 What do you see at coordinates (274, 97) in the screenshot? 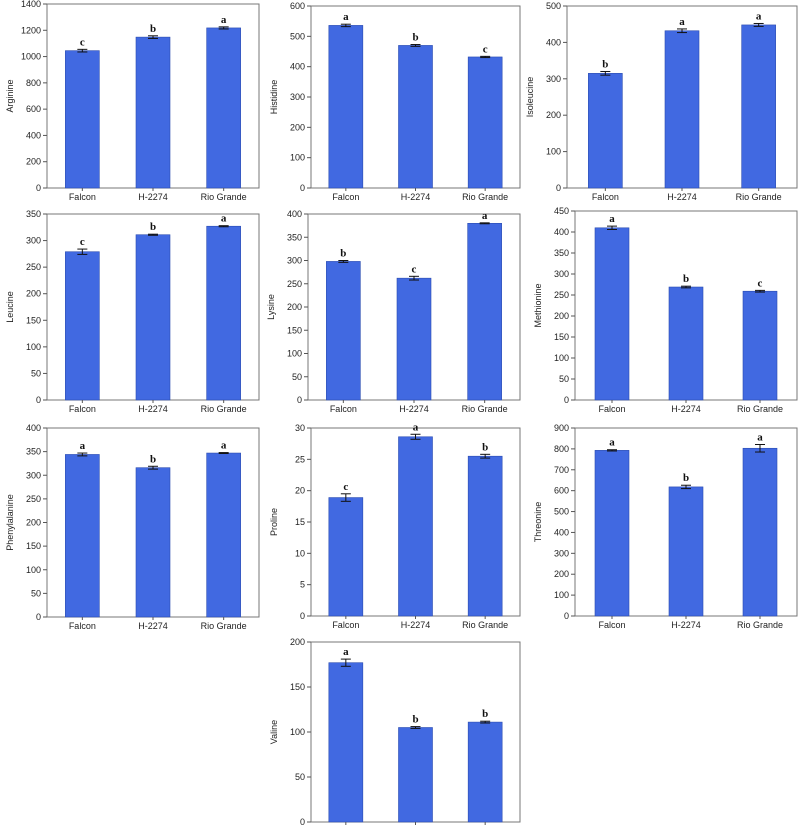
I see `y-axis-label: Histidine` at bounding box center [274, 97].